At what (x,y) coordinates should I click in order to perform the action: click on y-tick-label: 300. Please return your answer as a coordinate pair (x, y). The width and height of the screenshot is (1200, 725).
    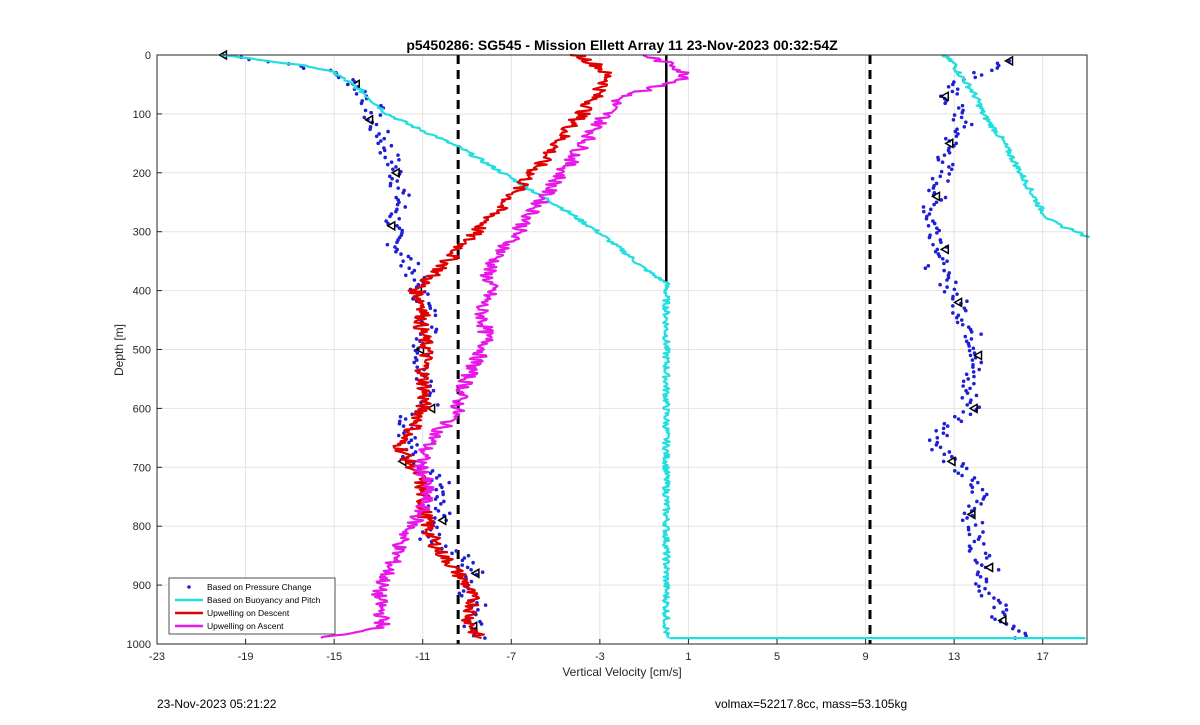
    Looking at the image, I should click on (142, 233).